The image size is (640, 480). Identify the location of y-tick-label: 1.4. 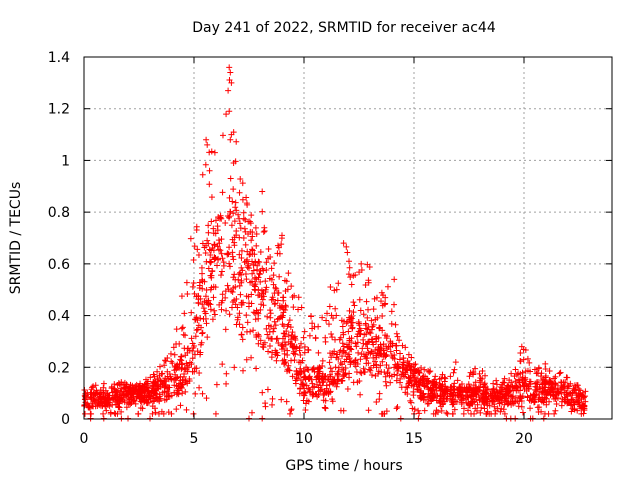
(59, 58).